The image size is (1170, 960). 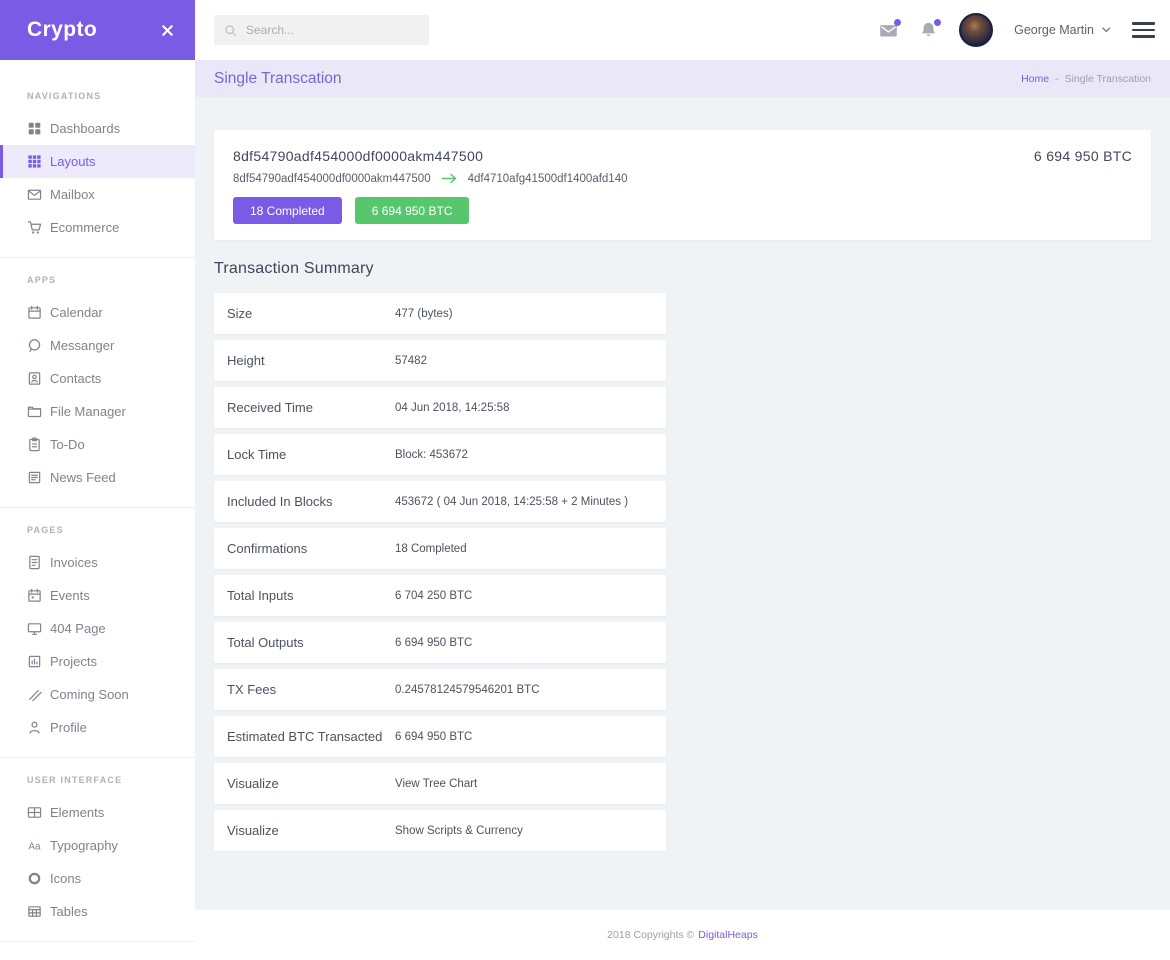 What do you see at coordinates (278, 78) in the screenshot?
I see `page-title: Single Transcation` at bounding box center [278, 78].